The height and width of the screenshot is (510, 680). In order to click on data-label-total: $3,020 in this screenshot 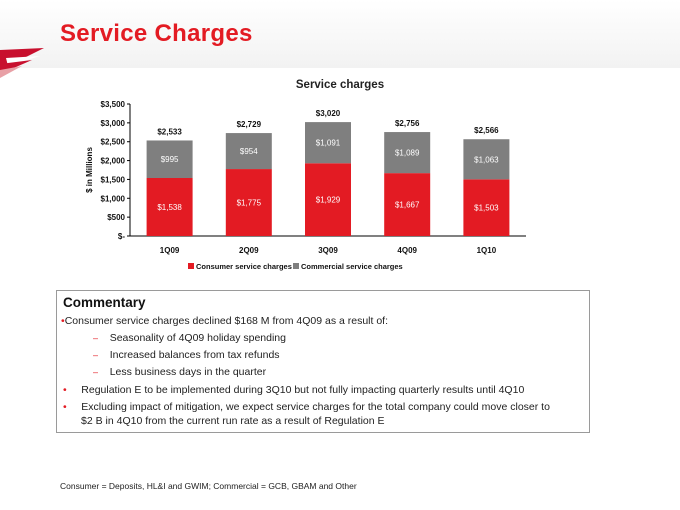, I will do `click(328, 113)`.